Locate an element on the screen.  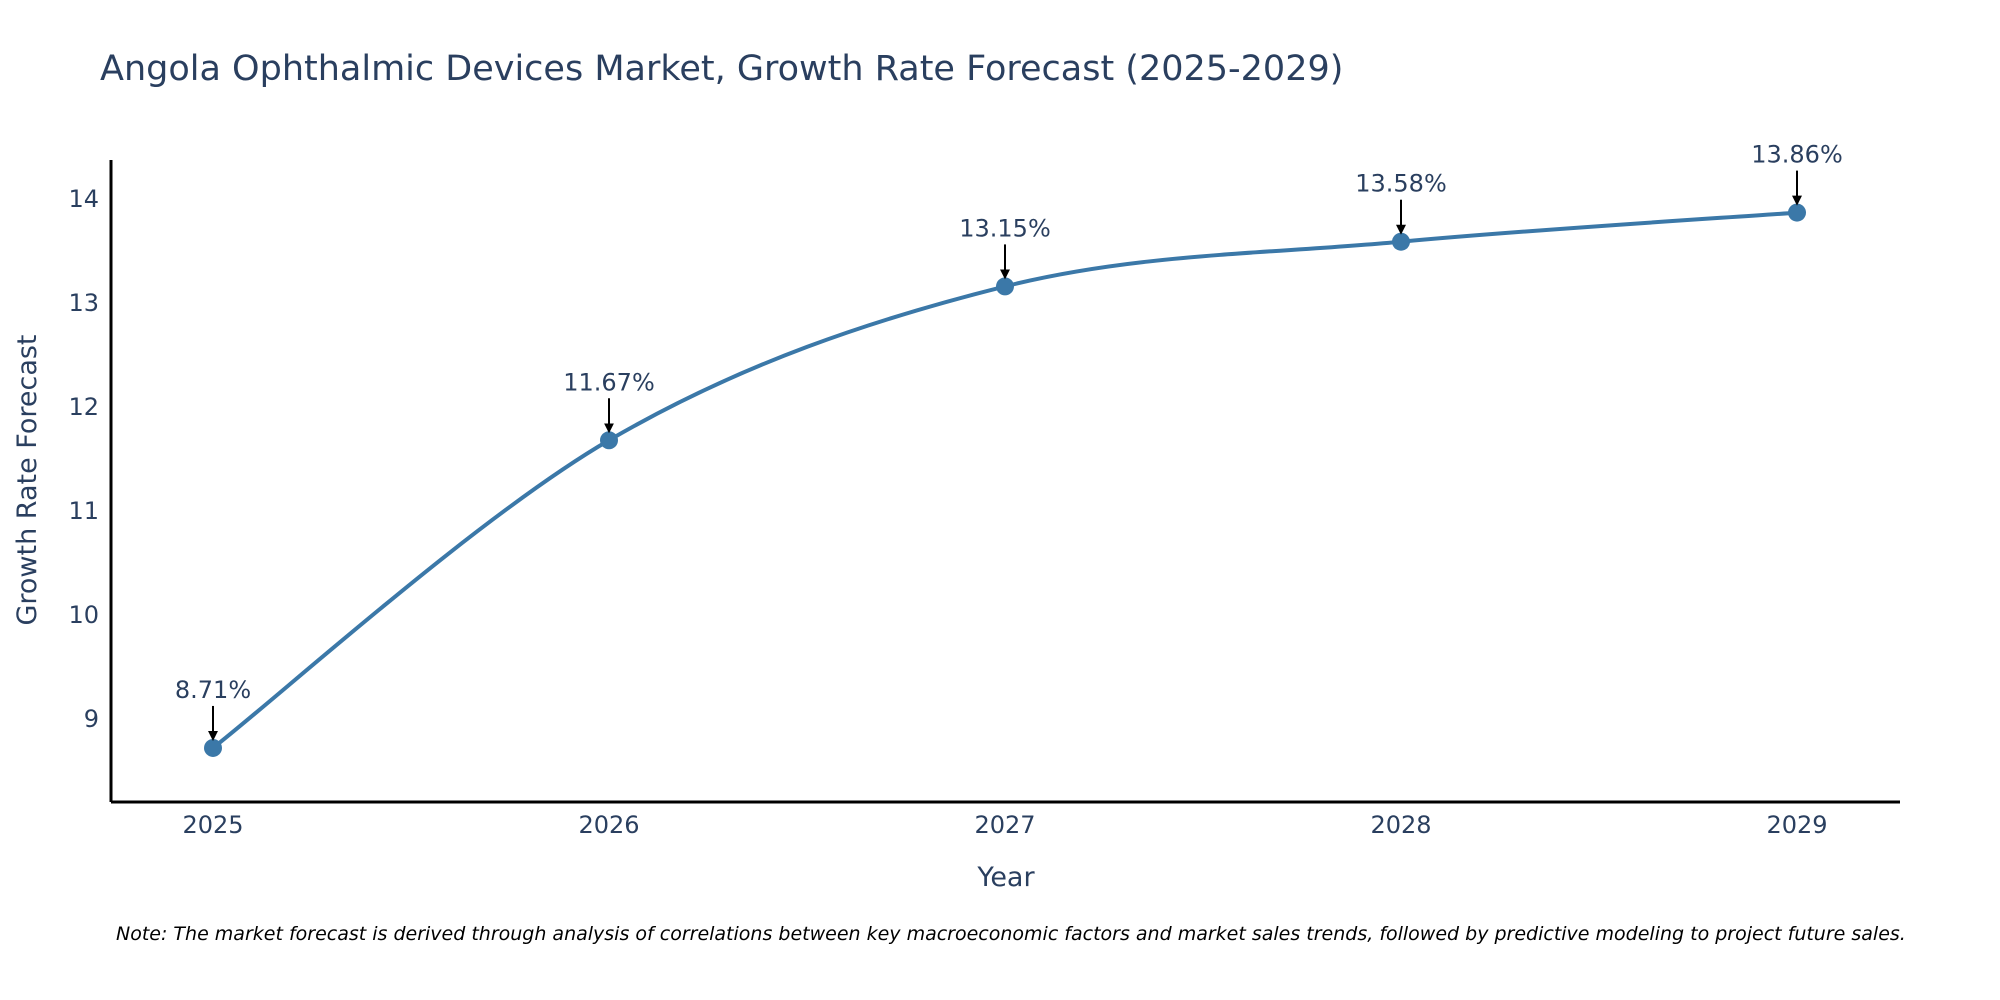
data-point-2028 is located at coordinates (1401, 241).